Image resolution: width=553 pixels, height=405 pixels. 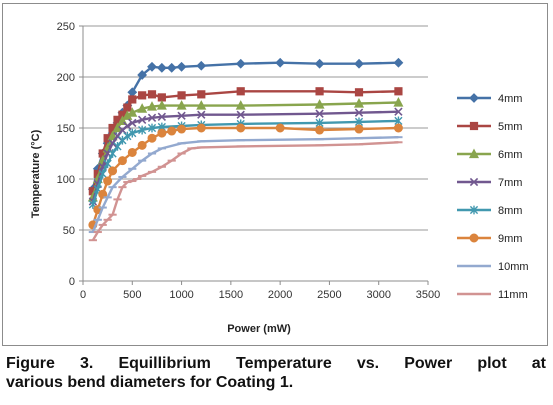 I want to click on y-tick-label: 100, so click(x=66, y=180).